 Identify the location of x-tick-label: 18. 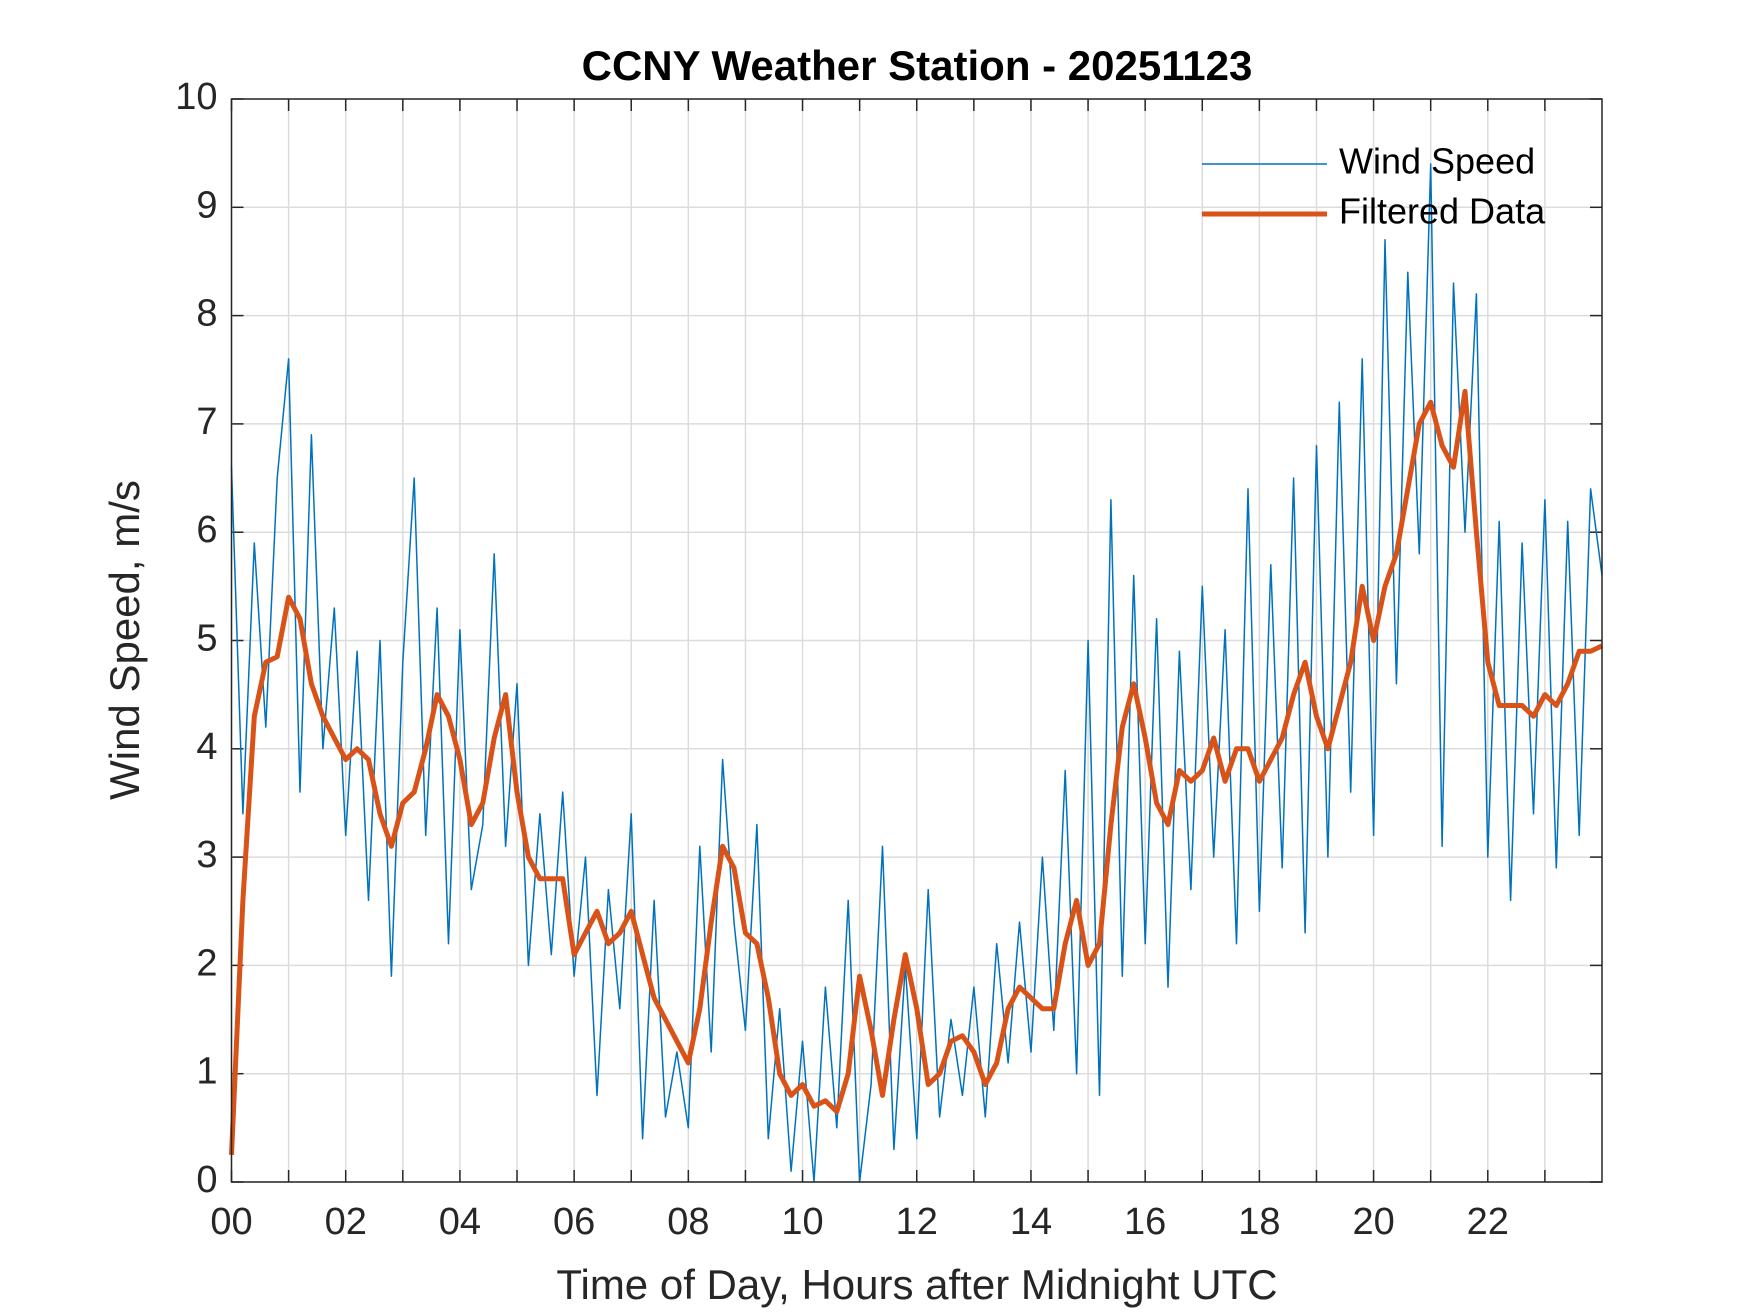
(1259, 1222).